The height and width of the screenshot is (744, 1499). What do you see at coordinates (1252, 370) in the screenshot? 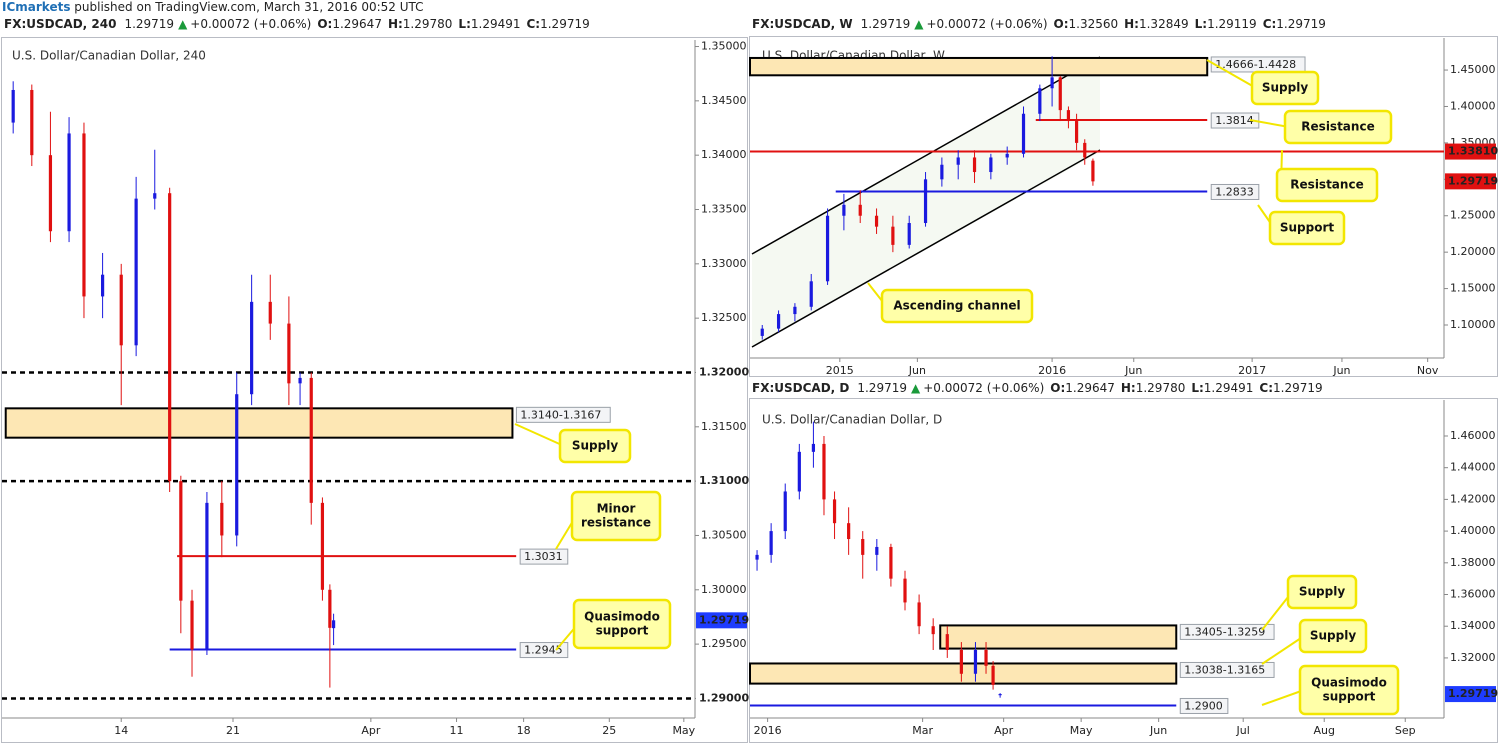
I see `x-tick-label: 2017` at bounding box center [1252, 370].